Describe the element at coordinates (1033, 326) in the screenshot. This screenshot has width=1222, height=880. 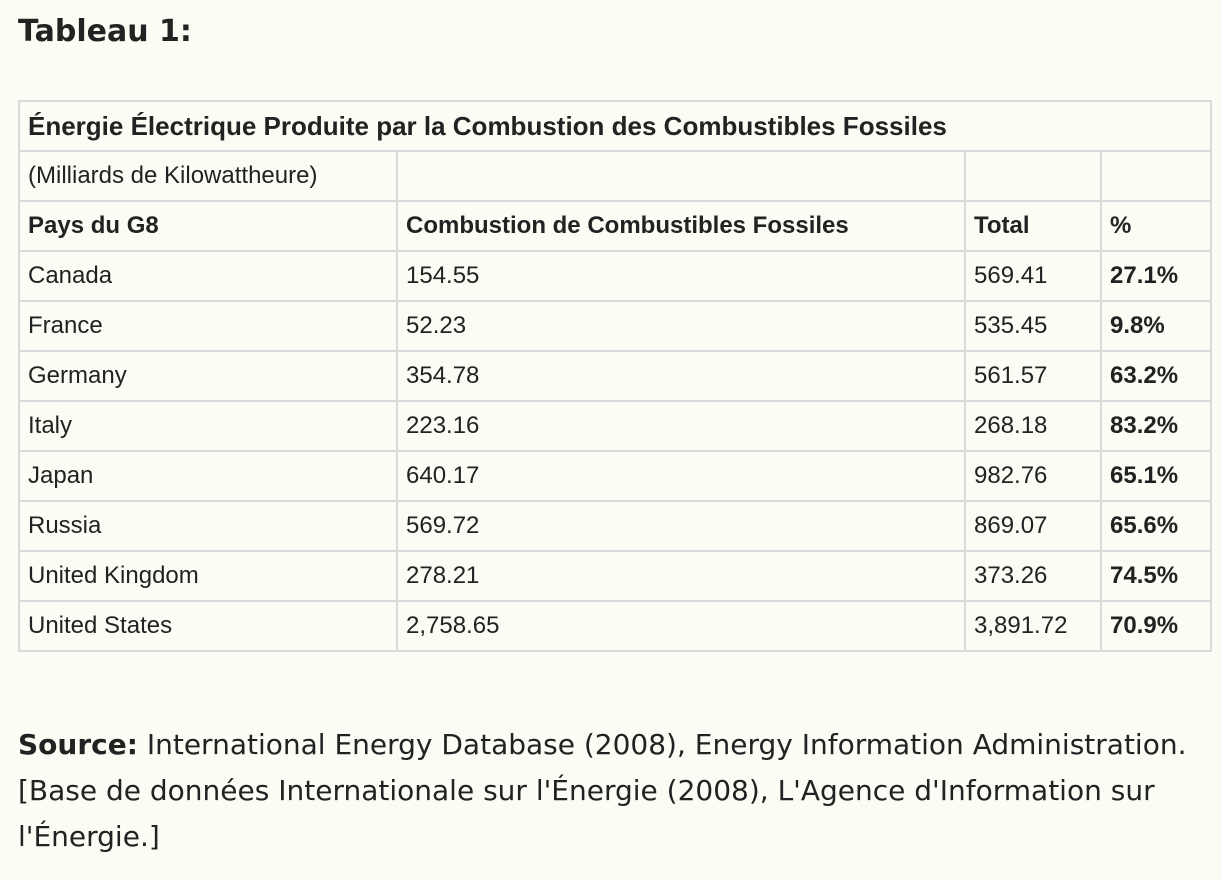
I see `total-cell: 535.45` at that location.